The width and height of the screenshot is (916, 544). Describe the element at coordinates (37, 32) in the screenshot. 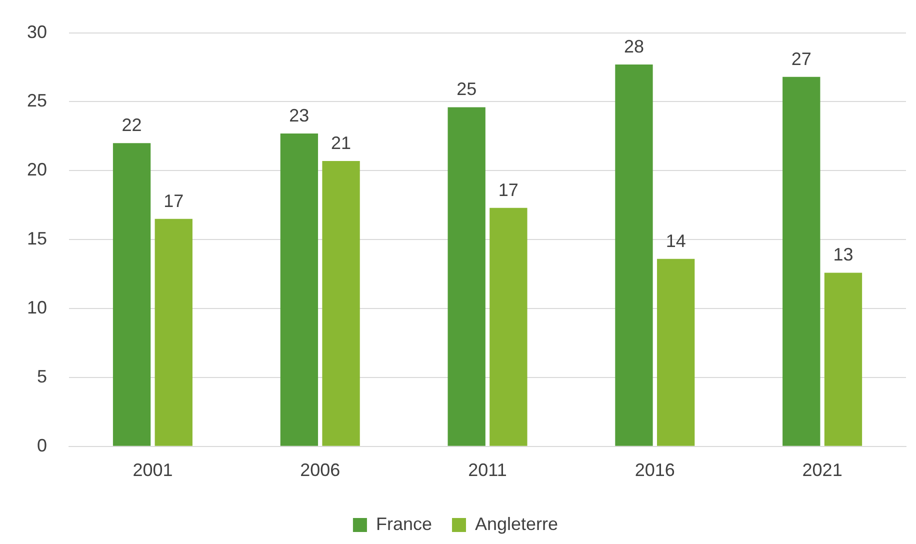

I see `y-tick-label: 30` at that location.